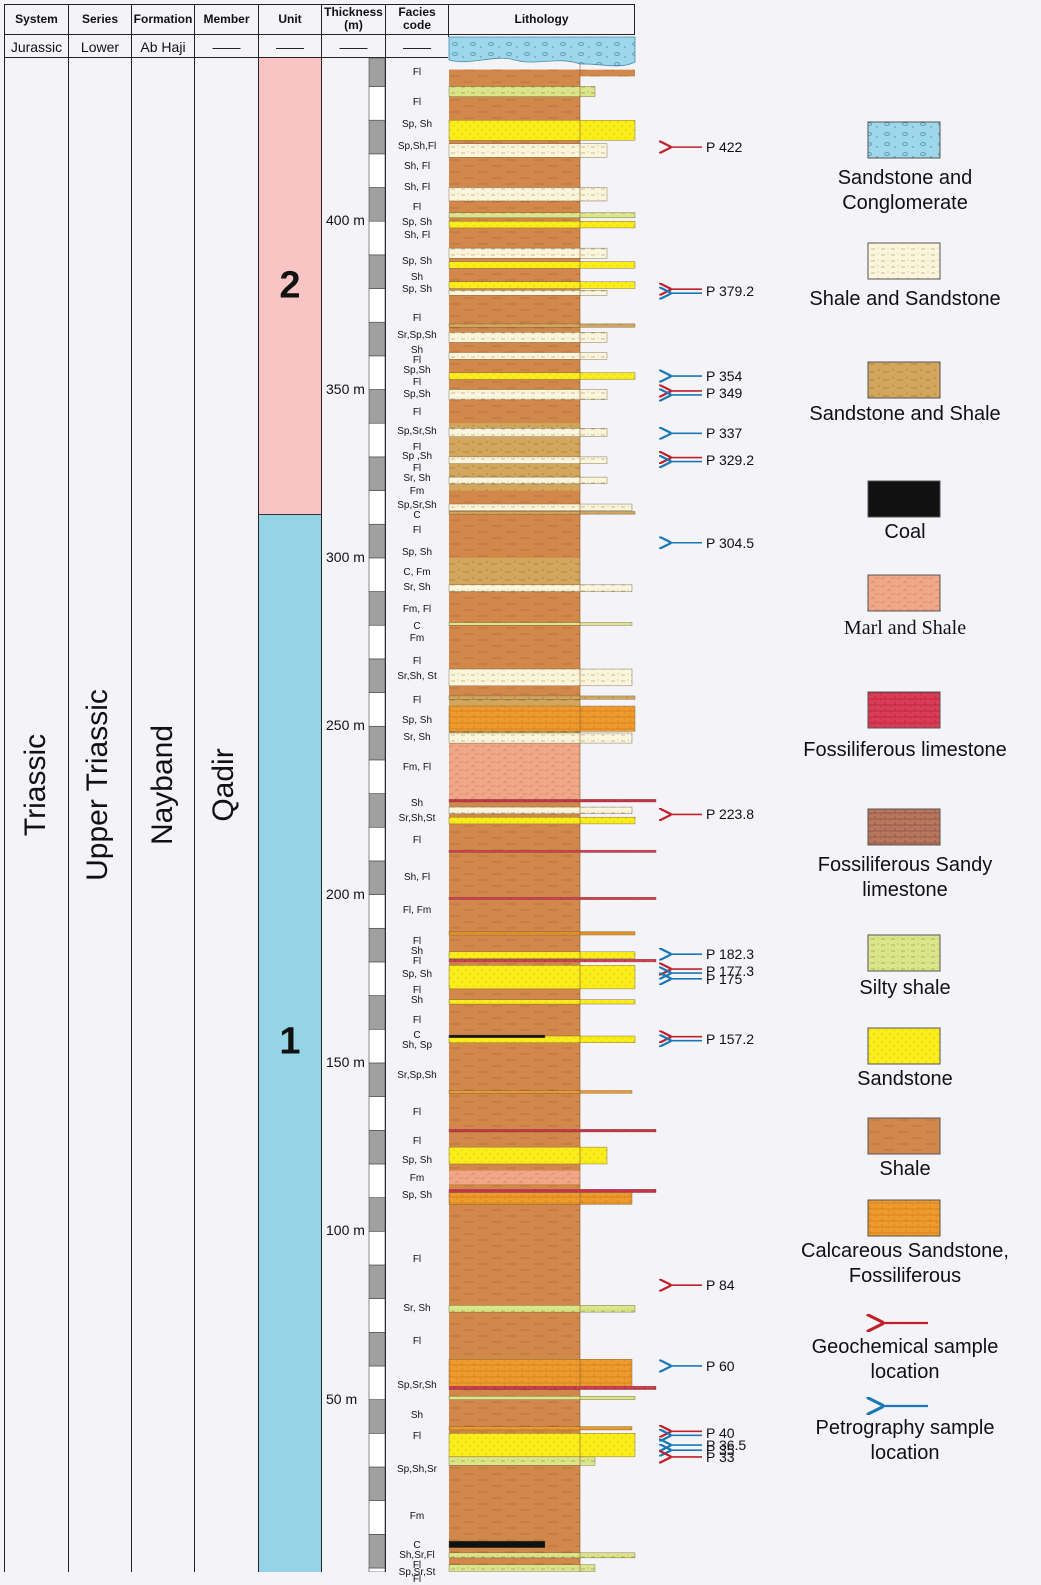 The image size is (1041, 1585). Describe the element at coordinates (97, 785) in the screenshot. I see `series-label: Upper Triassic` at that location.